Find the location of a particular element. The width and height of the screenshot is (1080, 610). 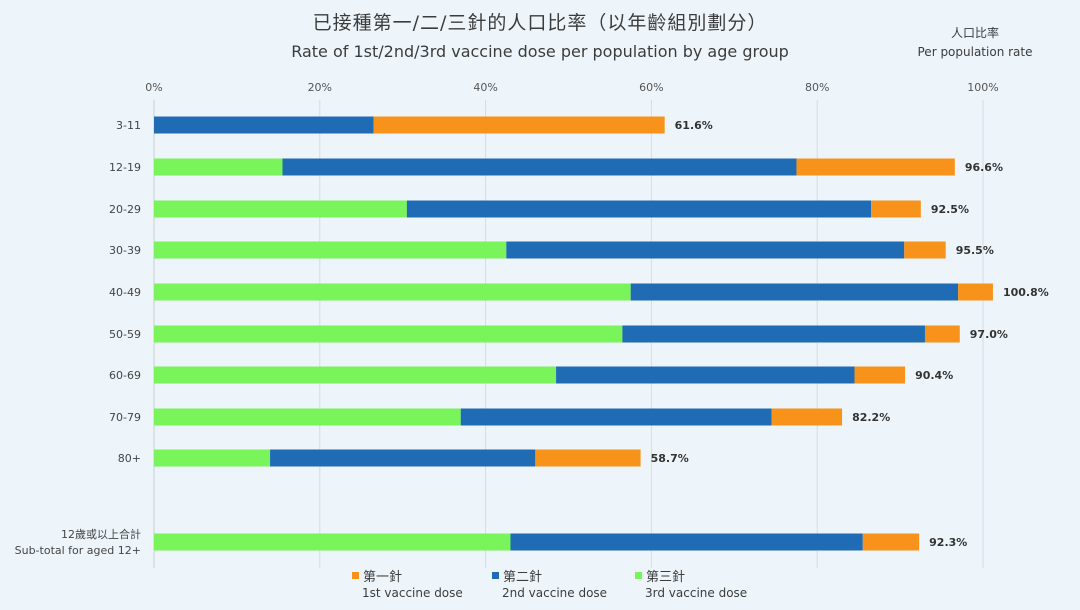

category-label: 80+ is located at coordinates (129, 458).